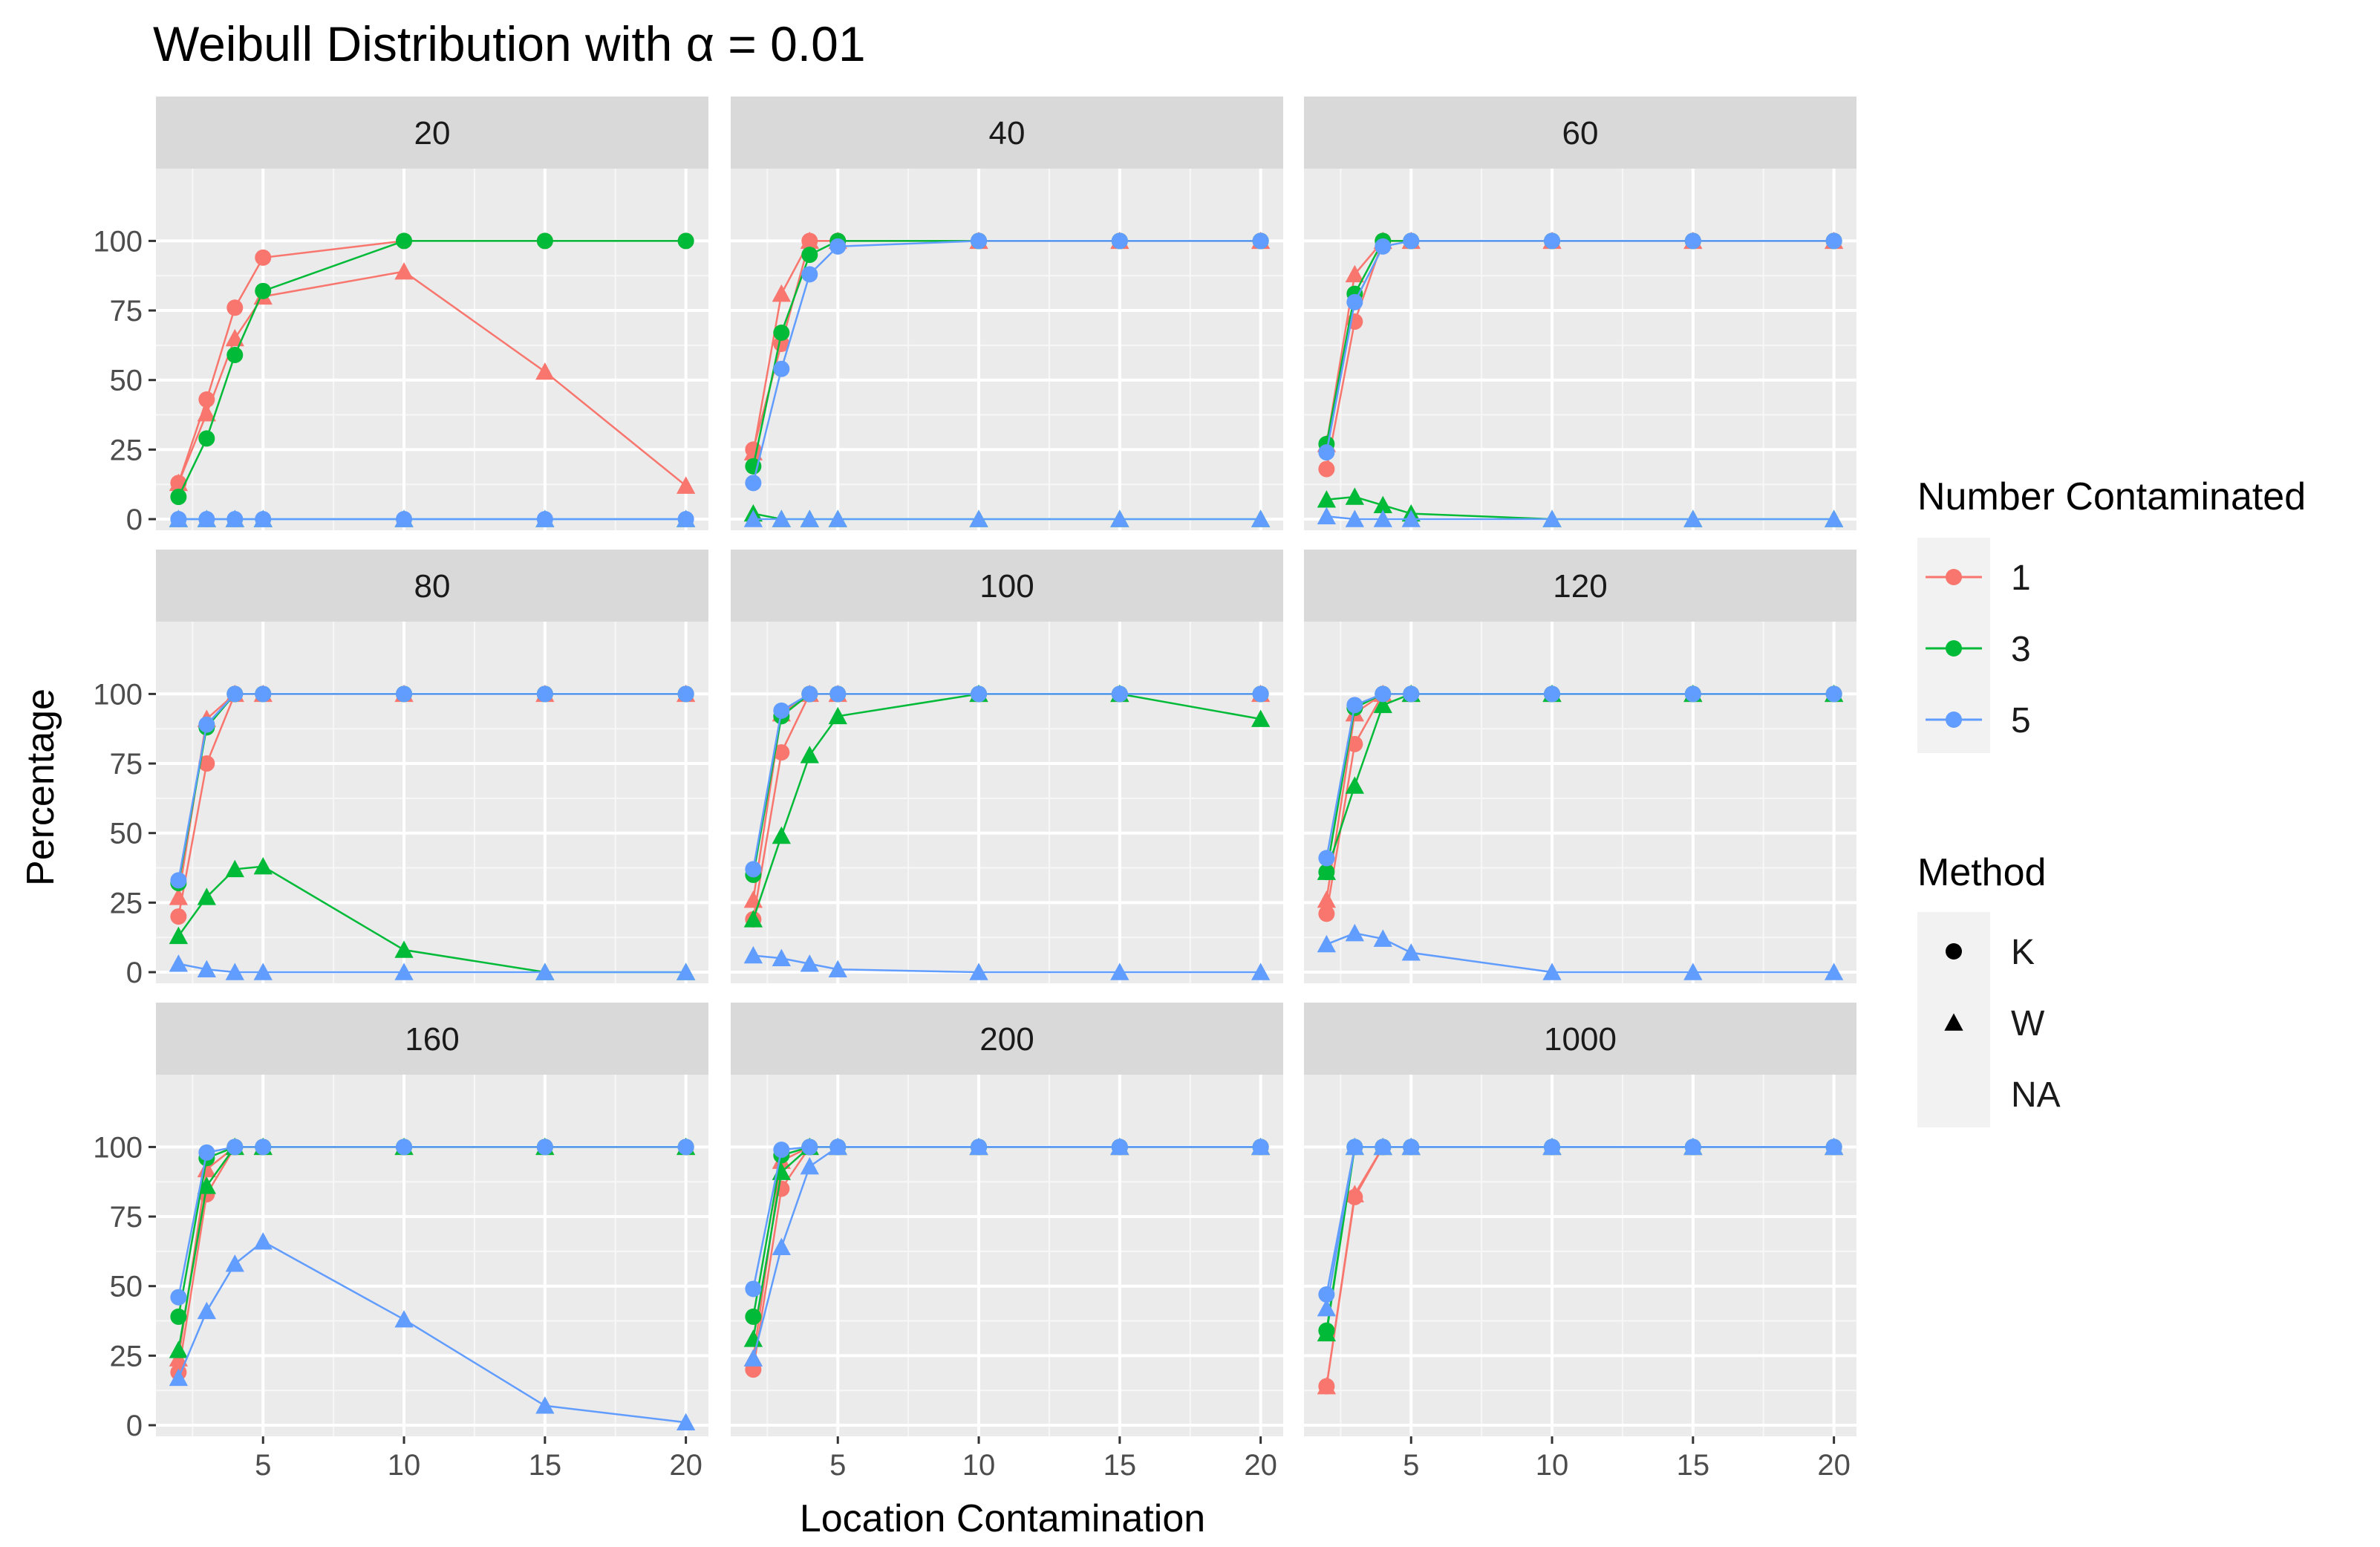 This screenshot has height=1547, width=2380. I want to click on legend-item-5: 5, so click(1979, 721).